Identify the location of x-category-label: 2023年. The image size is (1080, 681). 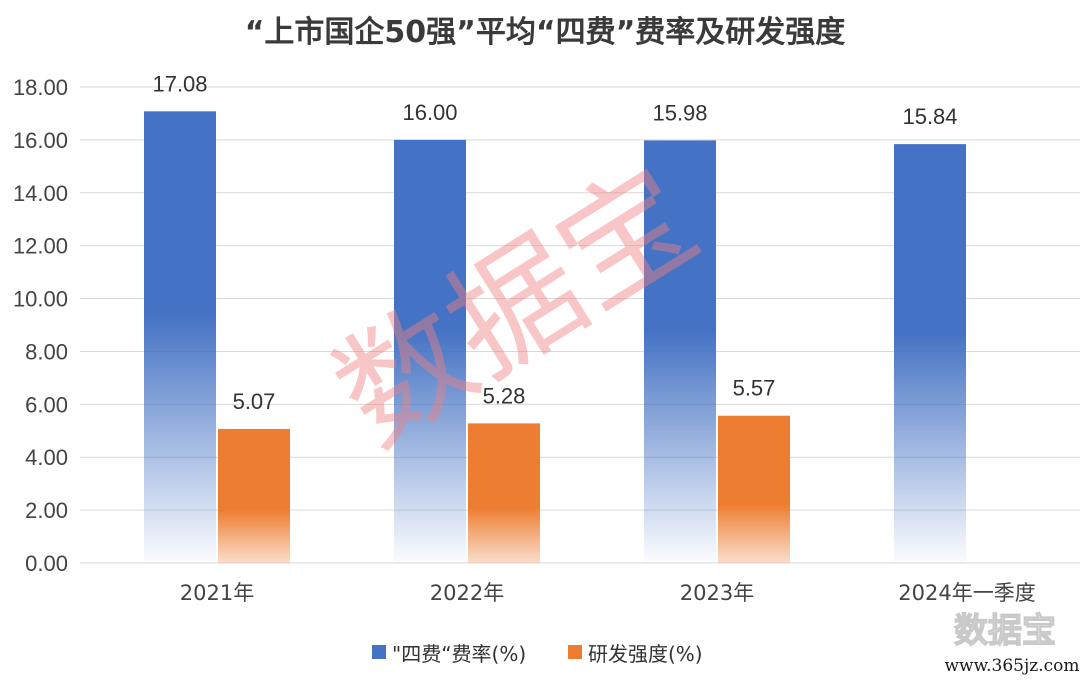
(717, 593).